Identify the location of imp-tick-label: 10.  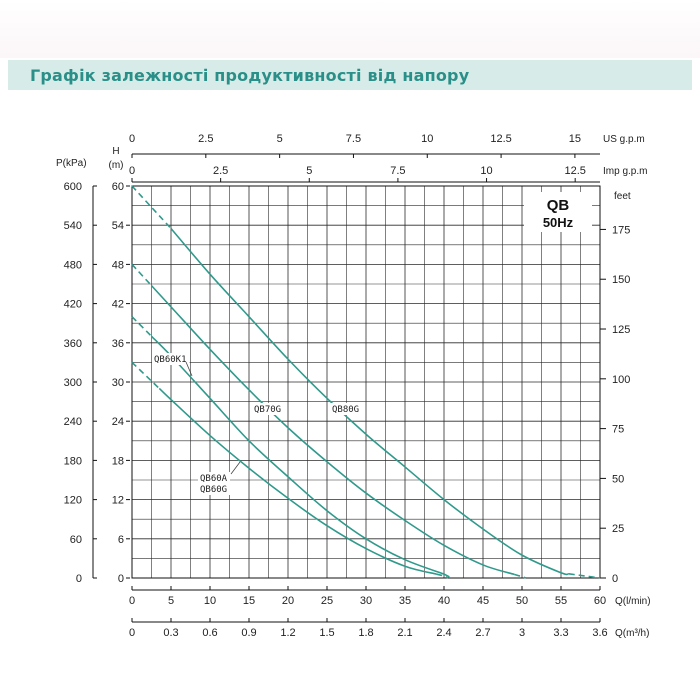
(486, 171).